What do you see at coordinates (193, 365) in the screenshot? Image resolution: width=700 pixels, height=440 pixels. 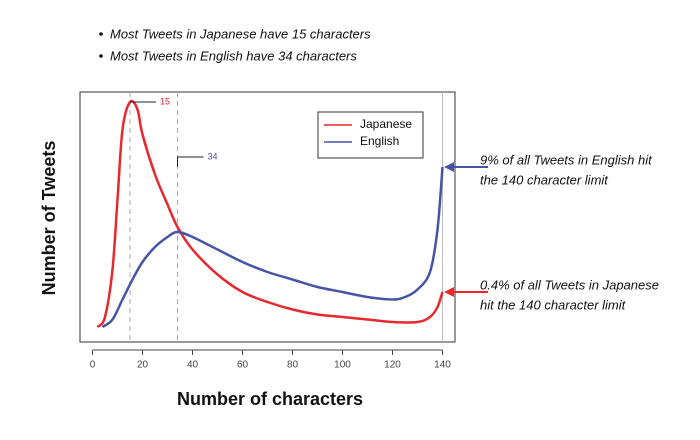 I see `x-tick-label: 40` at bounding box center [193, 365].